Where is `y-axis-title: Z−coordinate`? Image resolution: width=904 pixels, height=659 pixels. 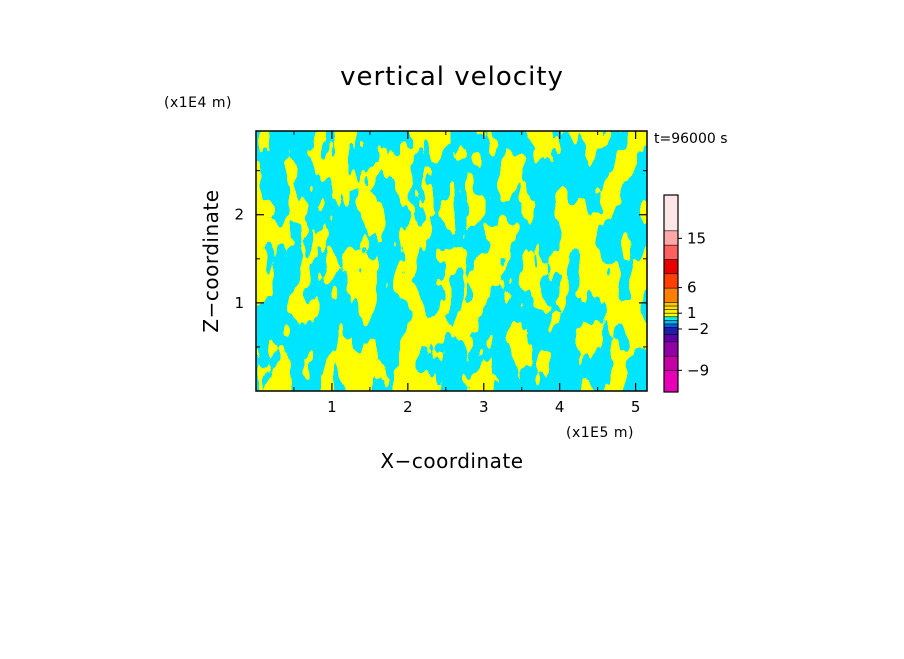 y-axis-title: Z−coordinate is located at coordinates (211, 260).